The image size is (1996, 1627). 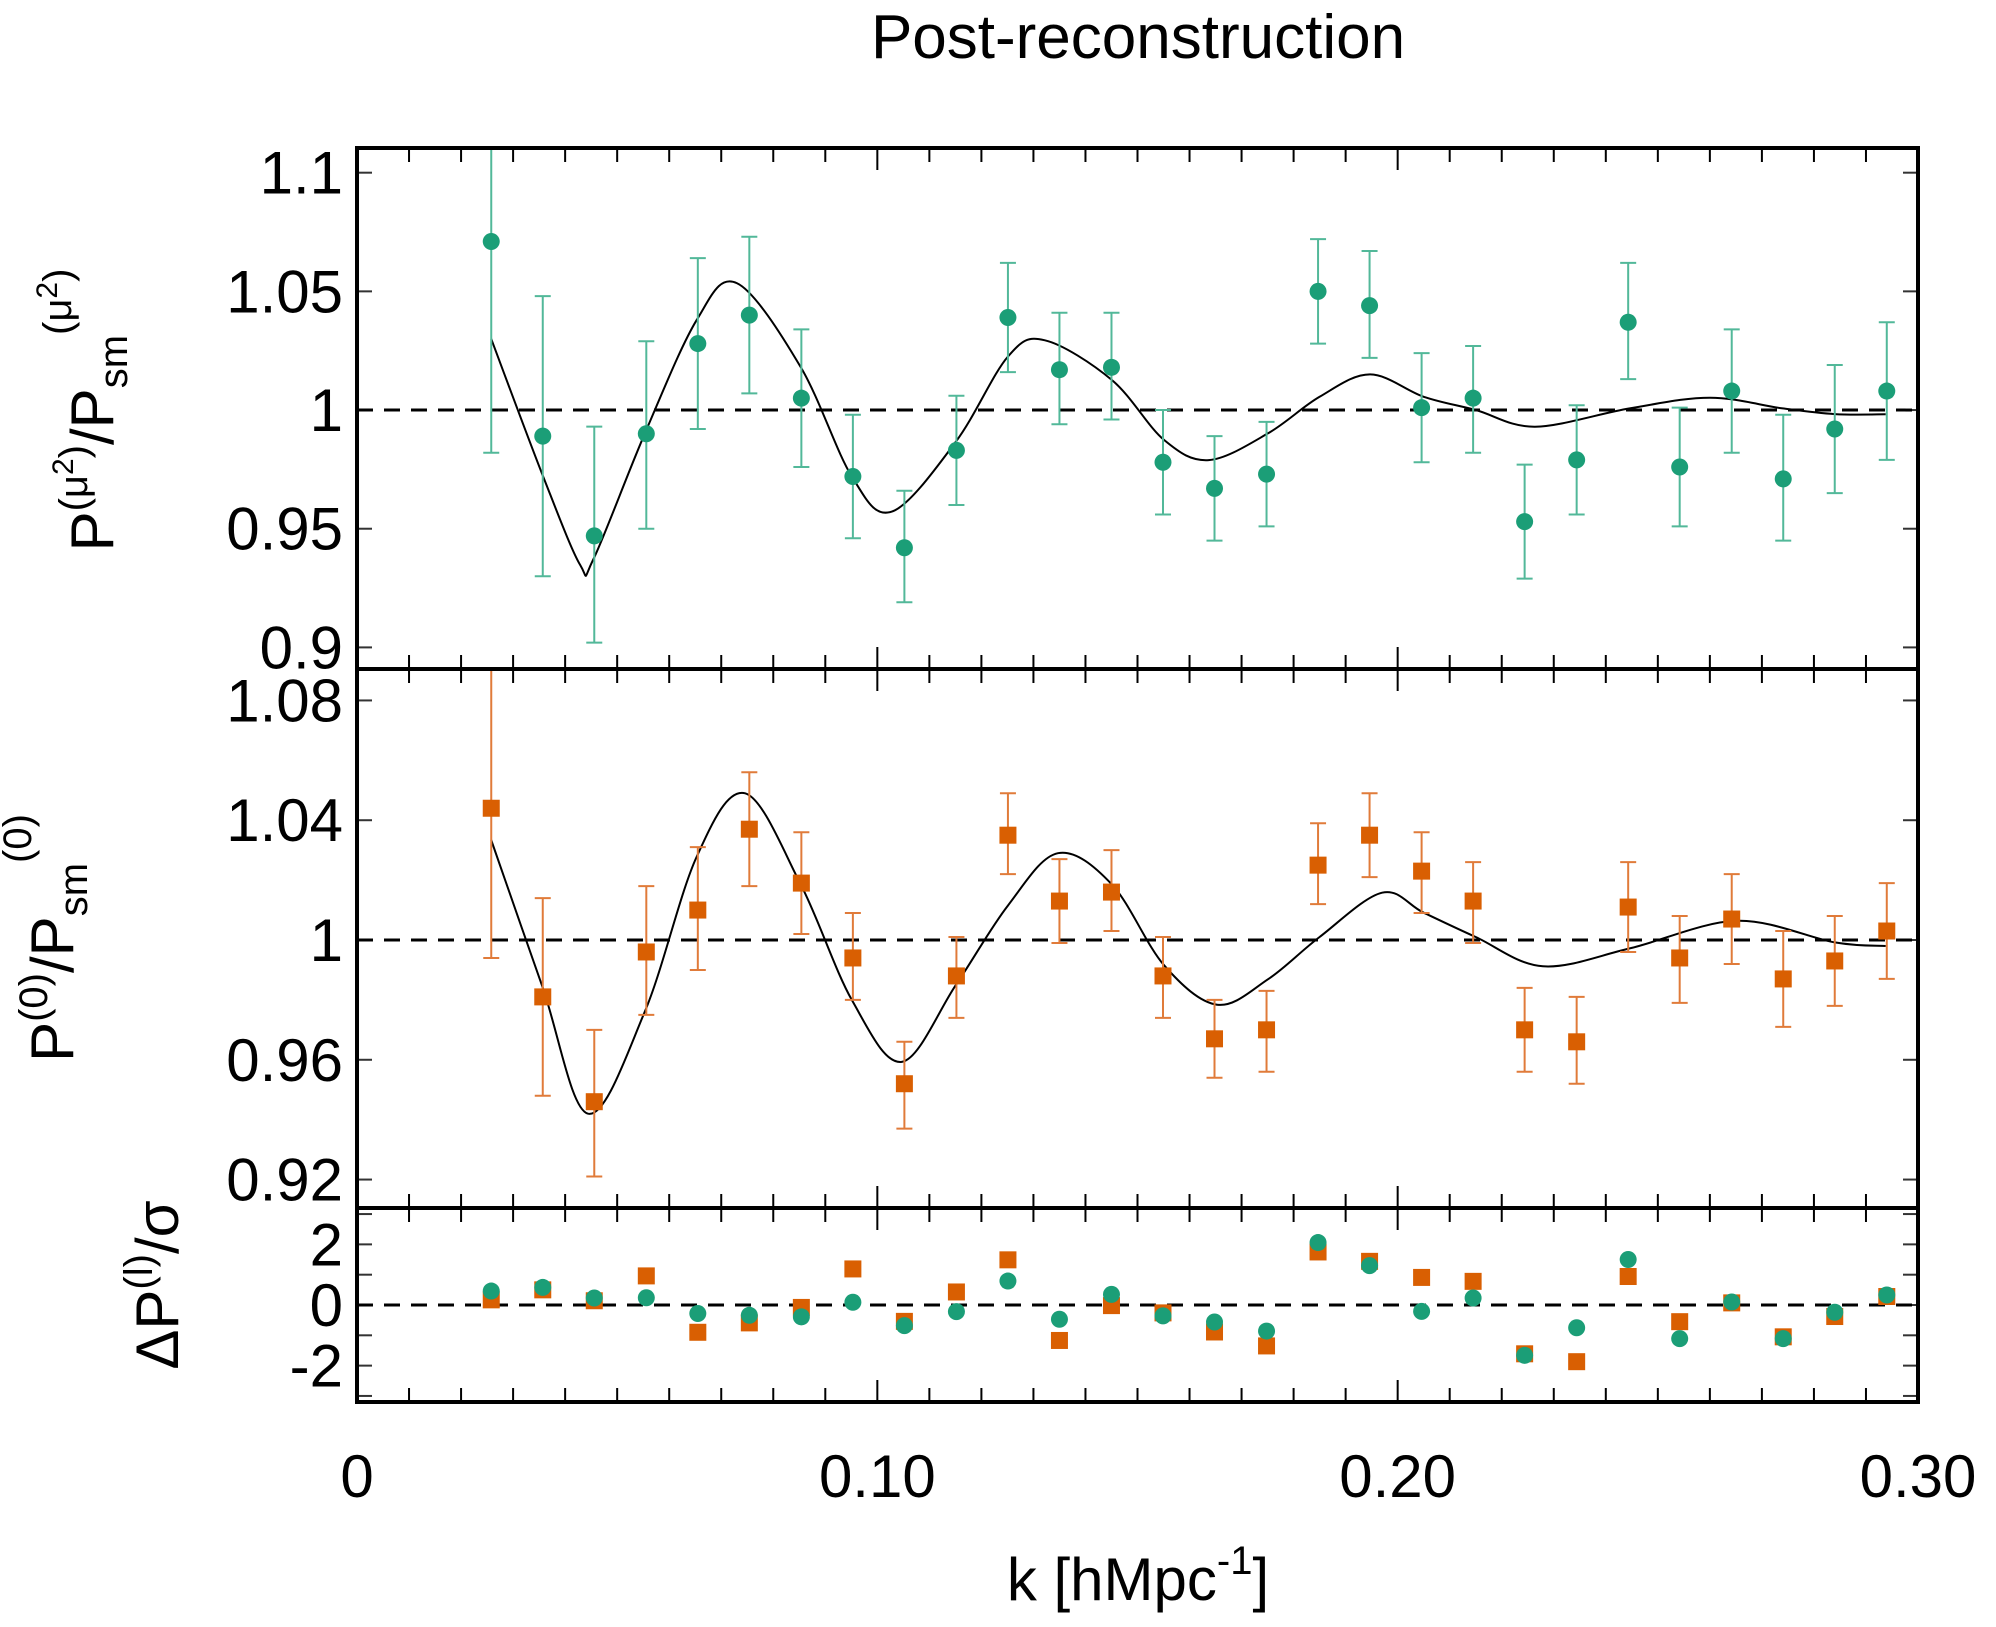 What do you see at coordinates (20, 838) in the screenshot?
I see `ylabel-mono-sup2: (0)` at bounding box center [20, 838].